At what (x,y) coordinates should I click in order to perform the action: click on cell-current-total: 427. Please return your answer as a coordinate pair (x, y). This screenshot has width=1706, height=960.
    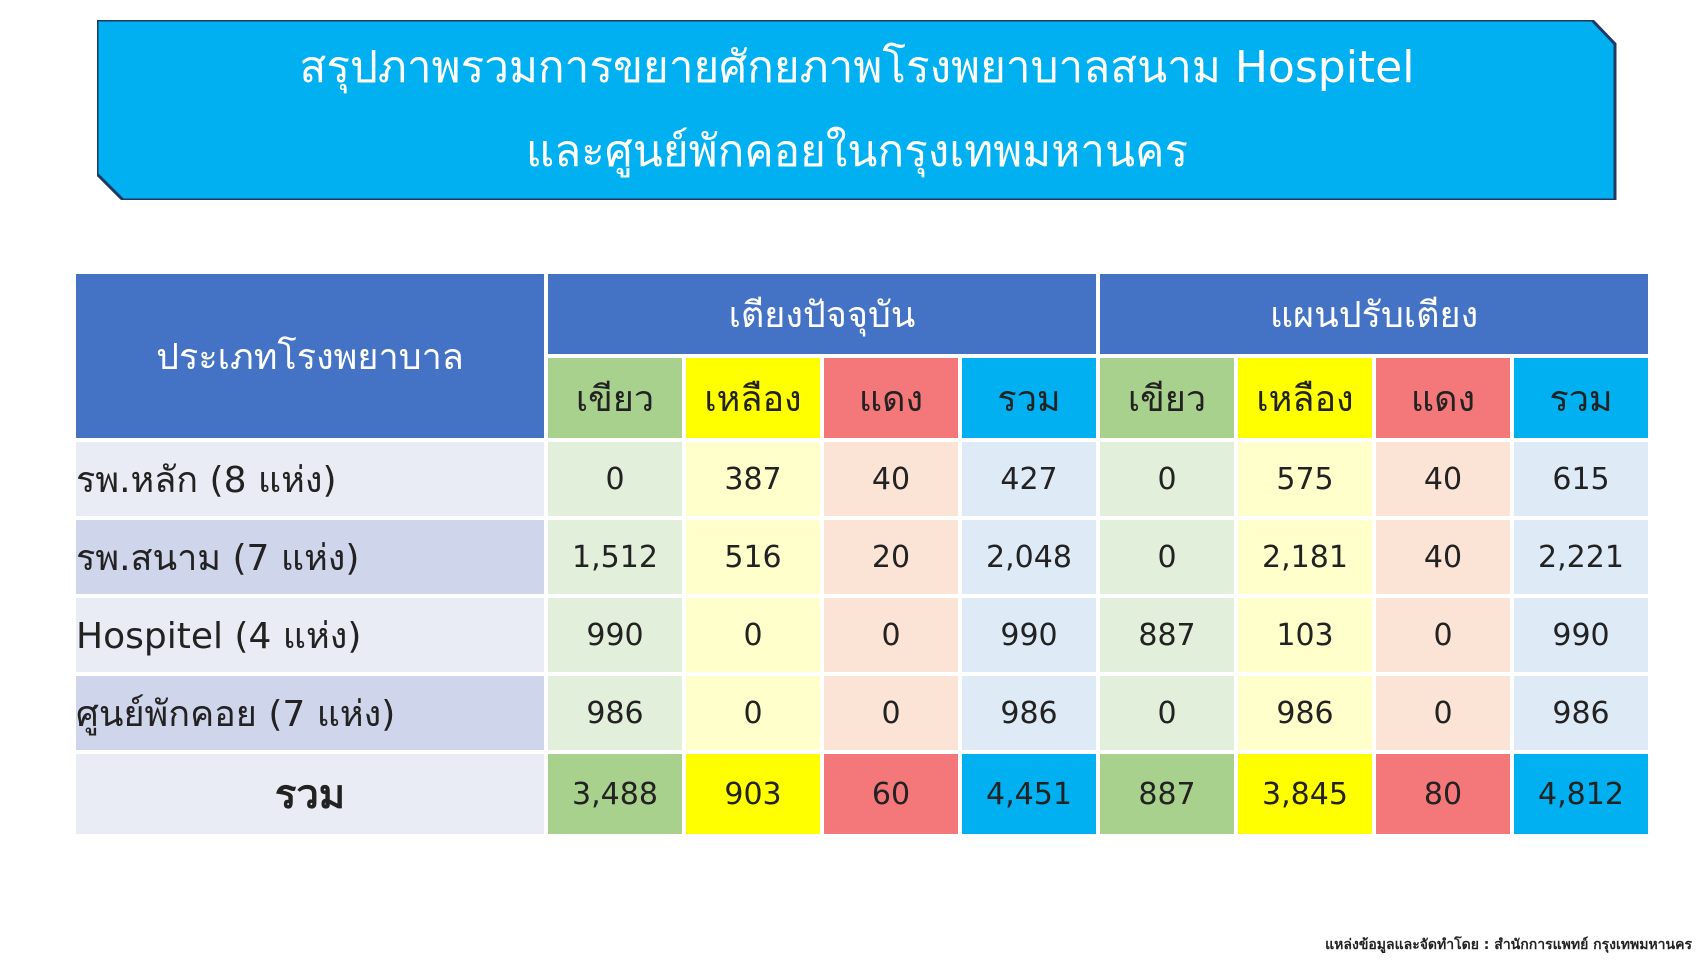
    Looking at the image, I should click on (1029, 479).